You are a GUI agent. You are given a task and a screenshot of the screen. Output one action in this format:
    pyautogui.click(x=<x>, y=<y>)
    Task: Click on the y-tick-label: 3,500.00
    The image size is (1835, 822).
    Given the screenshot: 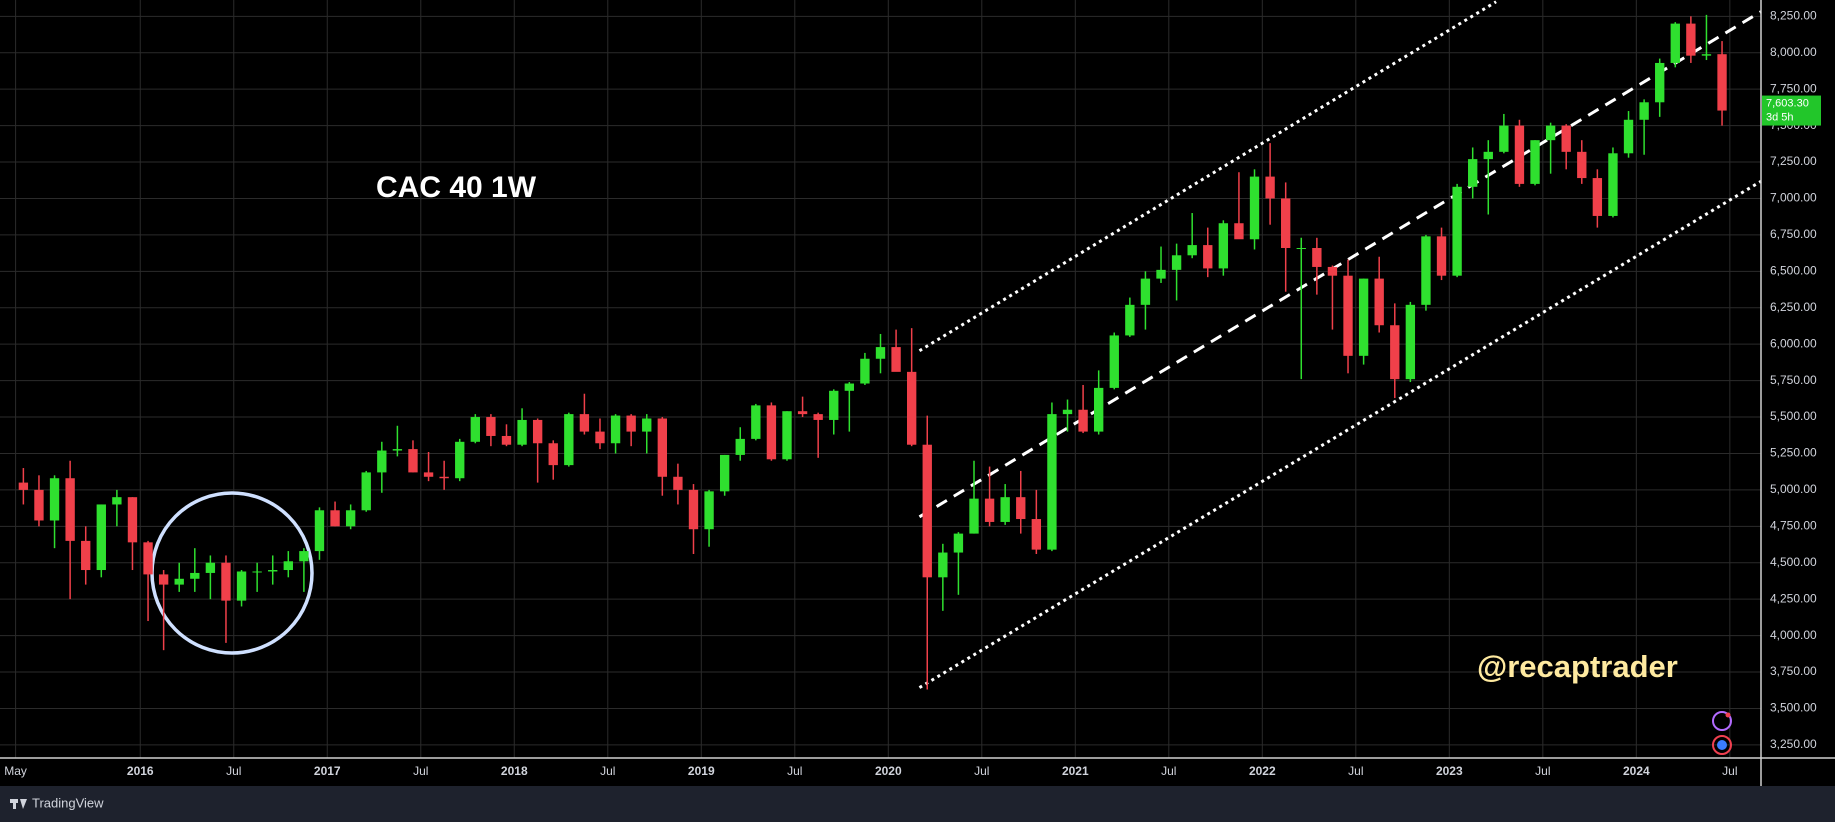 What is the action you would take?
    pyautogui.click(x=1793, y=708)
    